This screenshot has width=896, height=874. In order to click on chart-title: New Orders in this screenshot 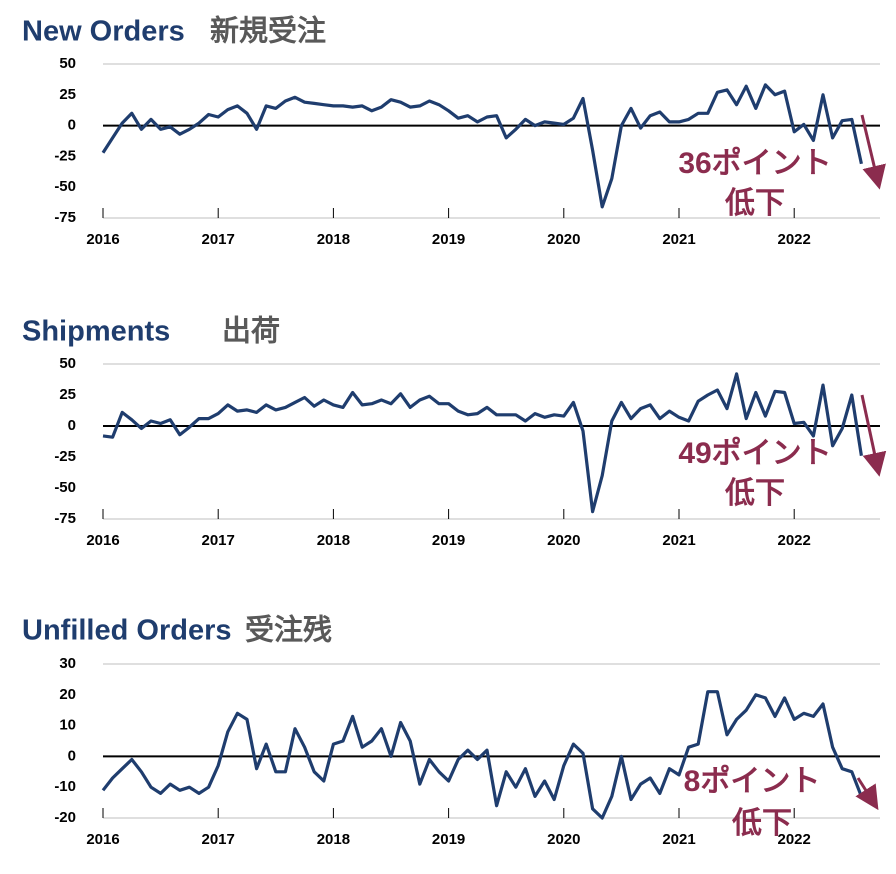, I will do `click(103, 32)`.